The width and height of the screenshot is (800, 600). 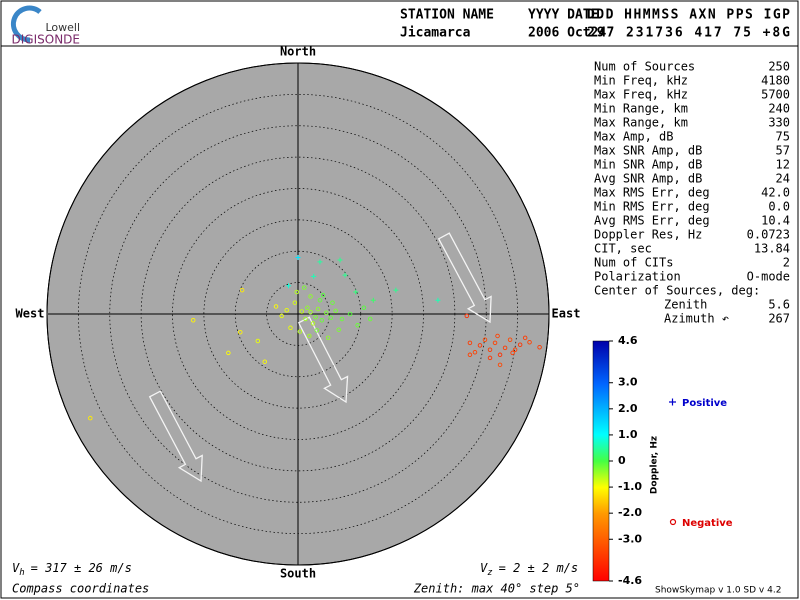 I want to click on legend-positive: Positive, so click(x=704, y=403).